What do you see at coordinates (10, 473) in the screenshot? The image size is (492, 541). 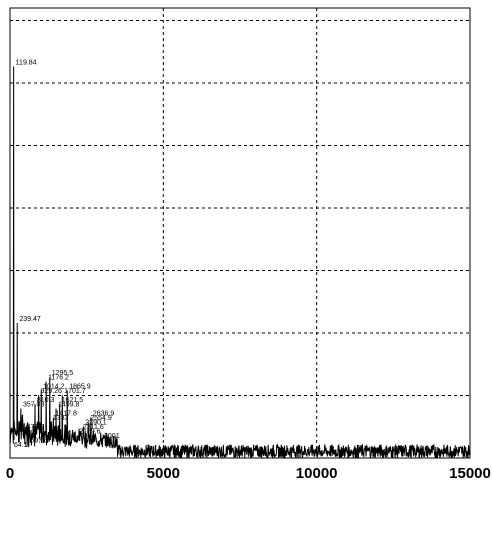 I see `x-tick-label: 0` at bounding box center [10, 473].